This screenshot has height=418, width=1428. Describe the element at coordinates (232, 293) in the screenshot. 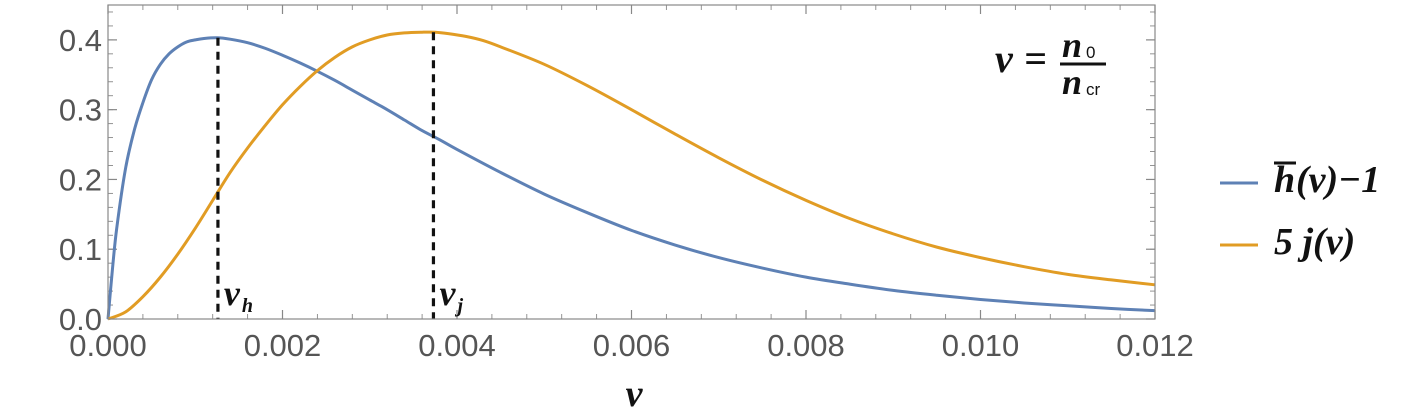

I see `peak-label-h: ν` at that location.